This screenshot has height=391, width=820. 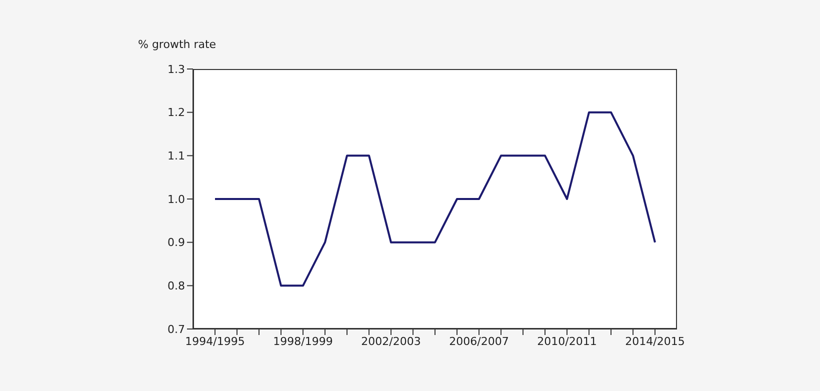 I want to click on y-tick-label: 0.7, so click(x=176, y=329).